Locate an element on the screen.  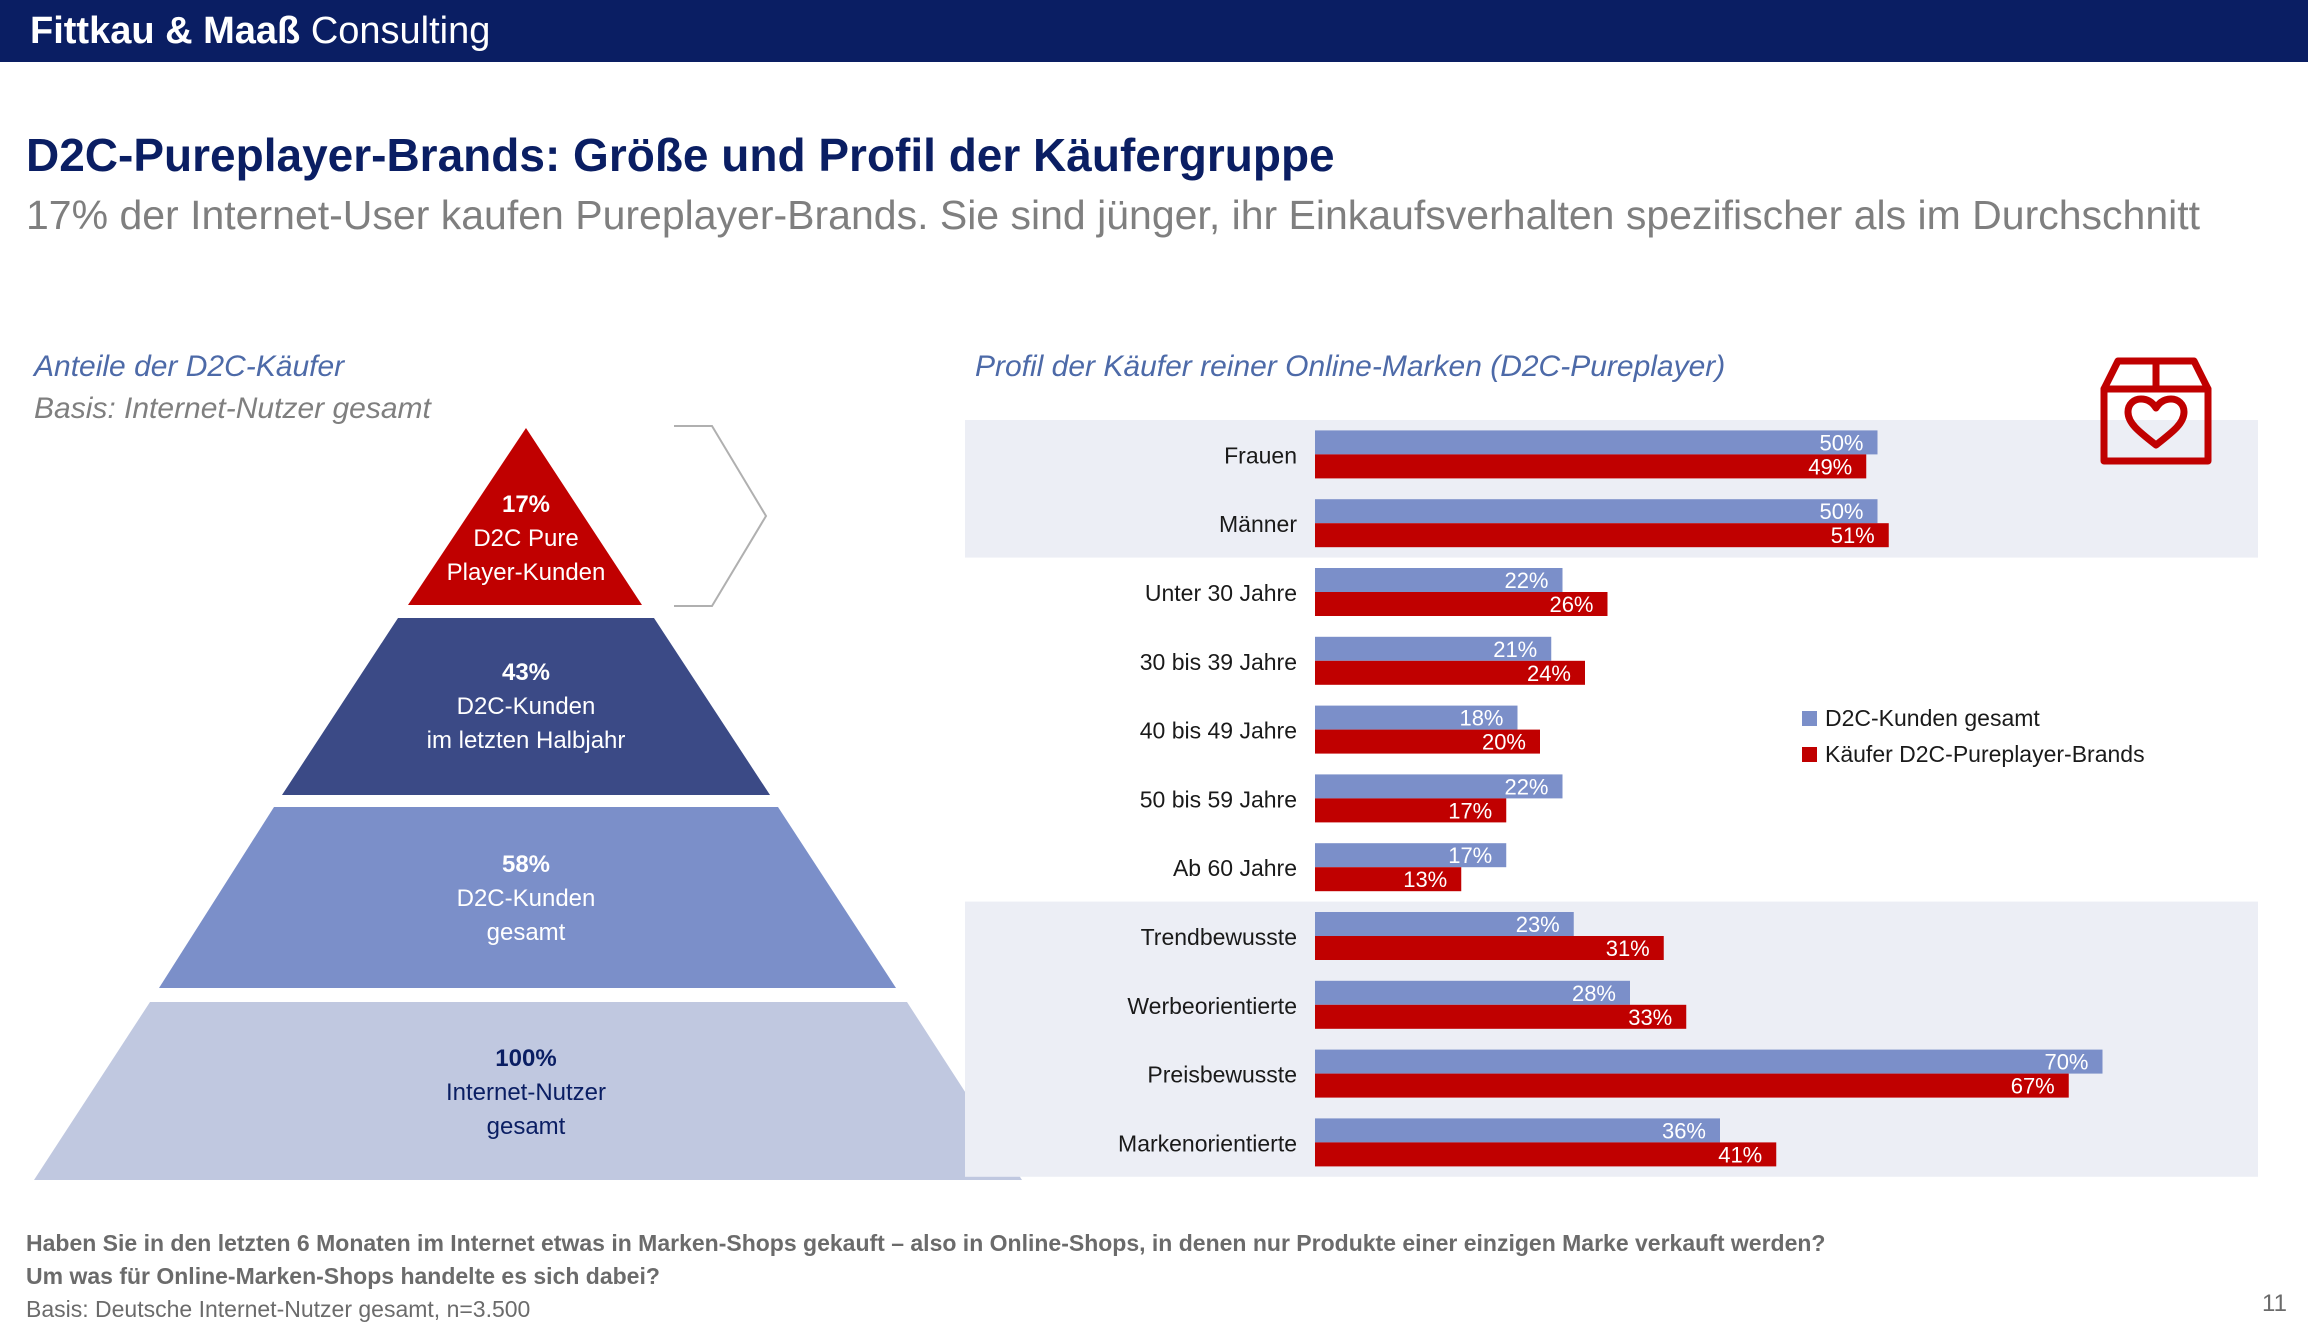
pyramid-label-internet: 100% Internet-Nutzer gesamt is located at coordinates (526, 1093).